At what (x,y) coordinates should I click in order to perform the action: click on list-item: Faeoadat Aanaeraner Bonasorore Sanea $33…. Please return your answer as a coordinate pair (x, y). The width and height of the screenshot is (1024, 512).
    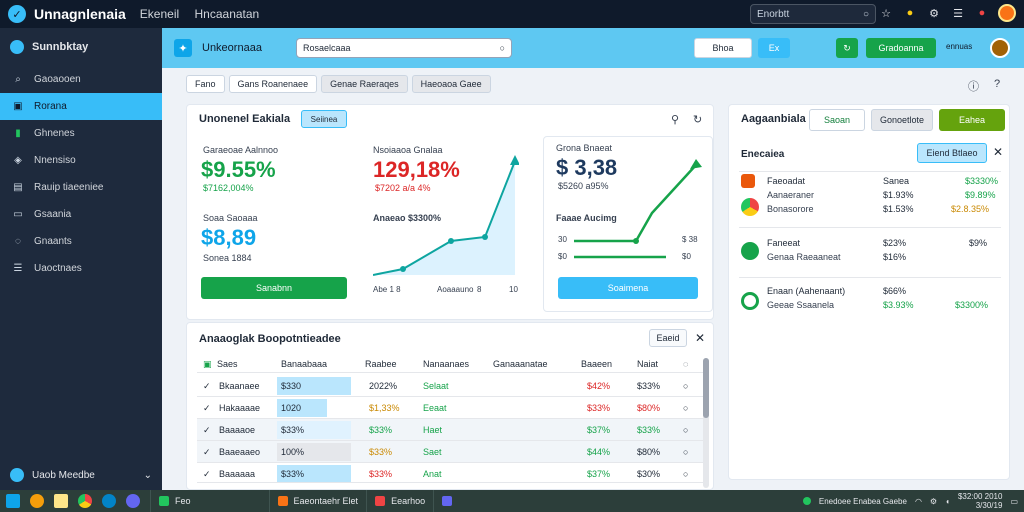
    Looking at the image, I should click on (870, 195).